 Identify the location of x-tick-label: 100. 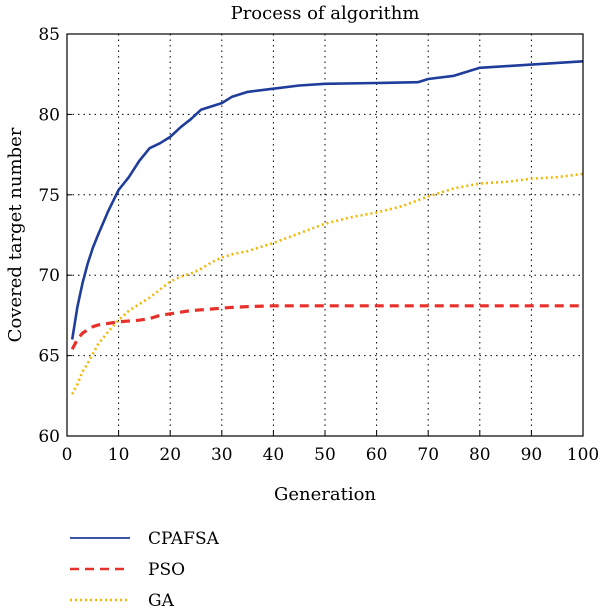
(583, 455).